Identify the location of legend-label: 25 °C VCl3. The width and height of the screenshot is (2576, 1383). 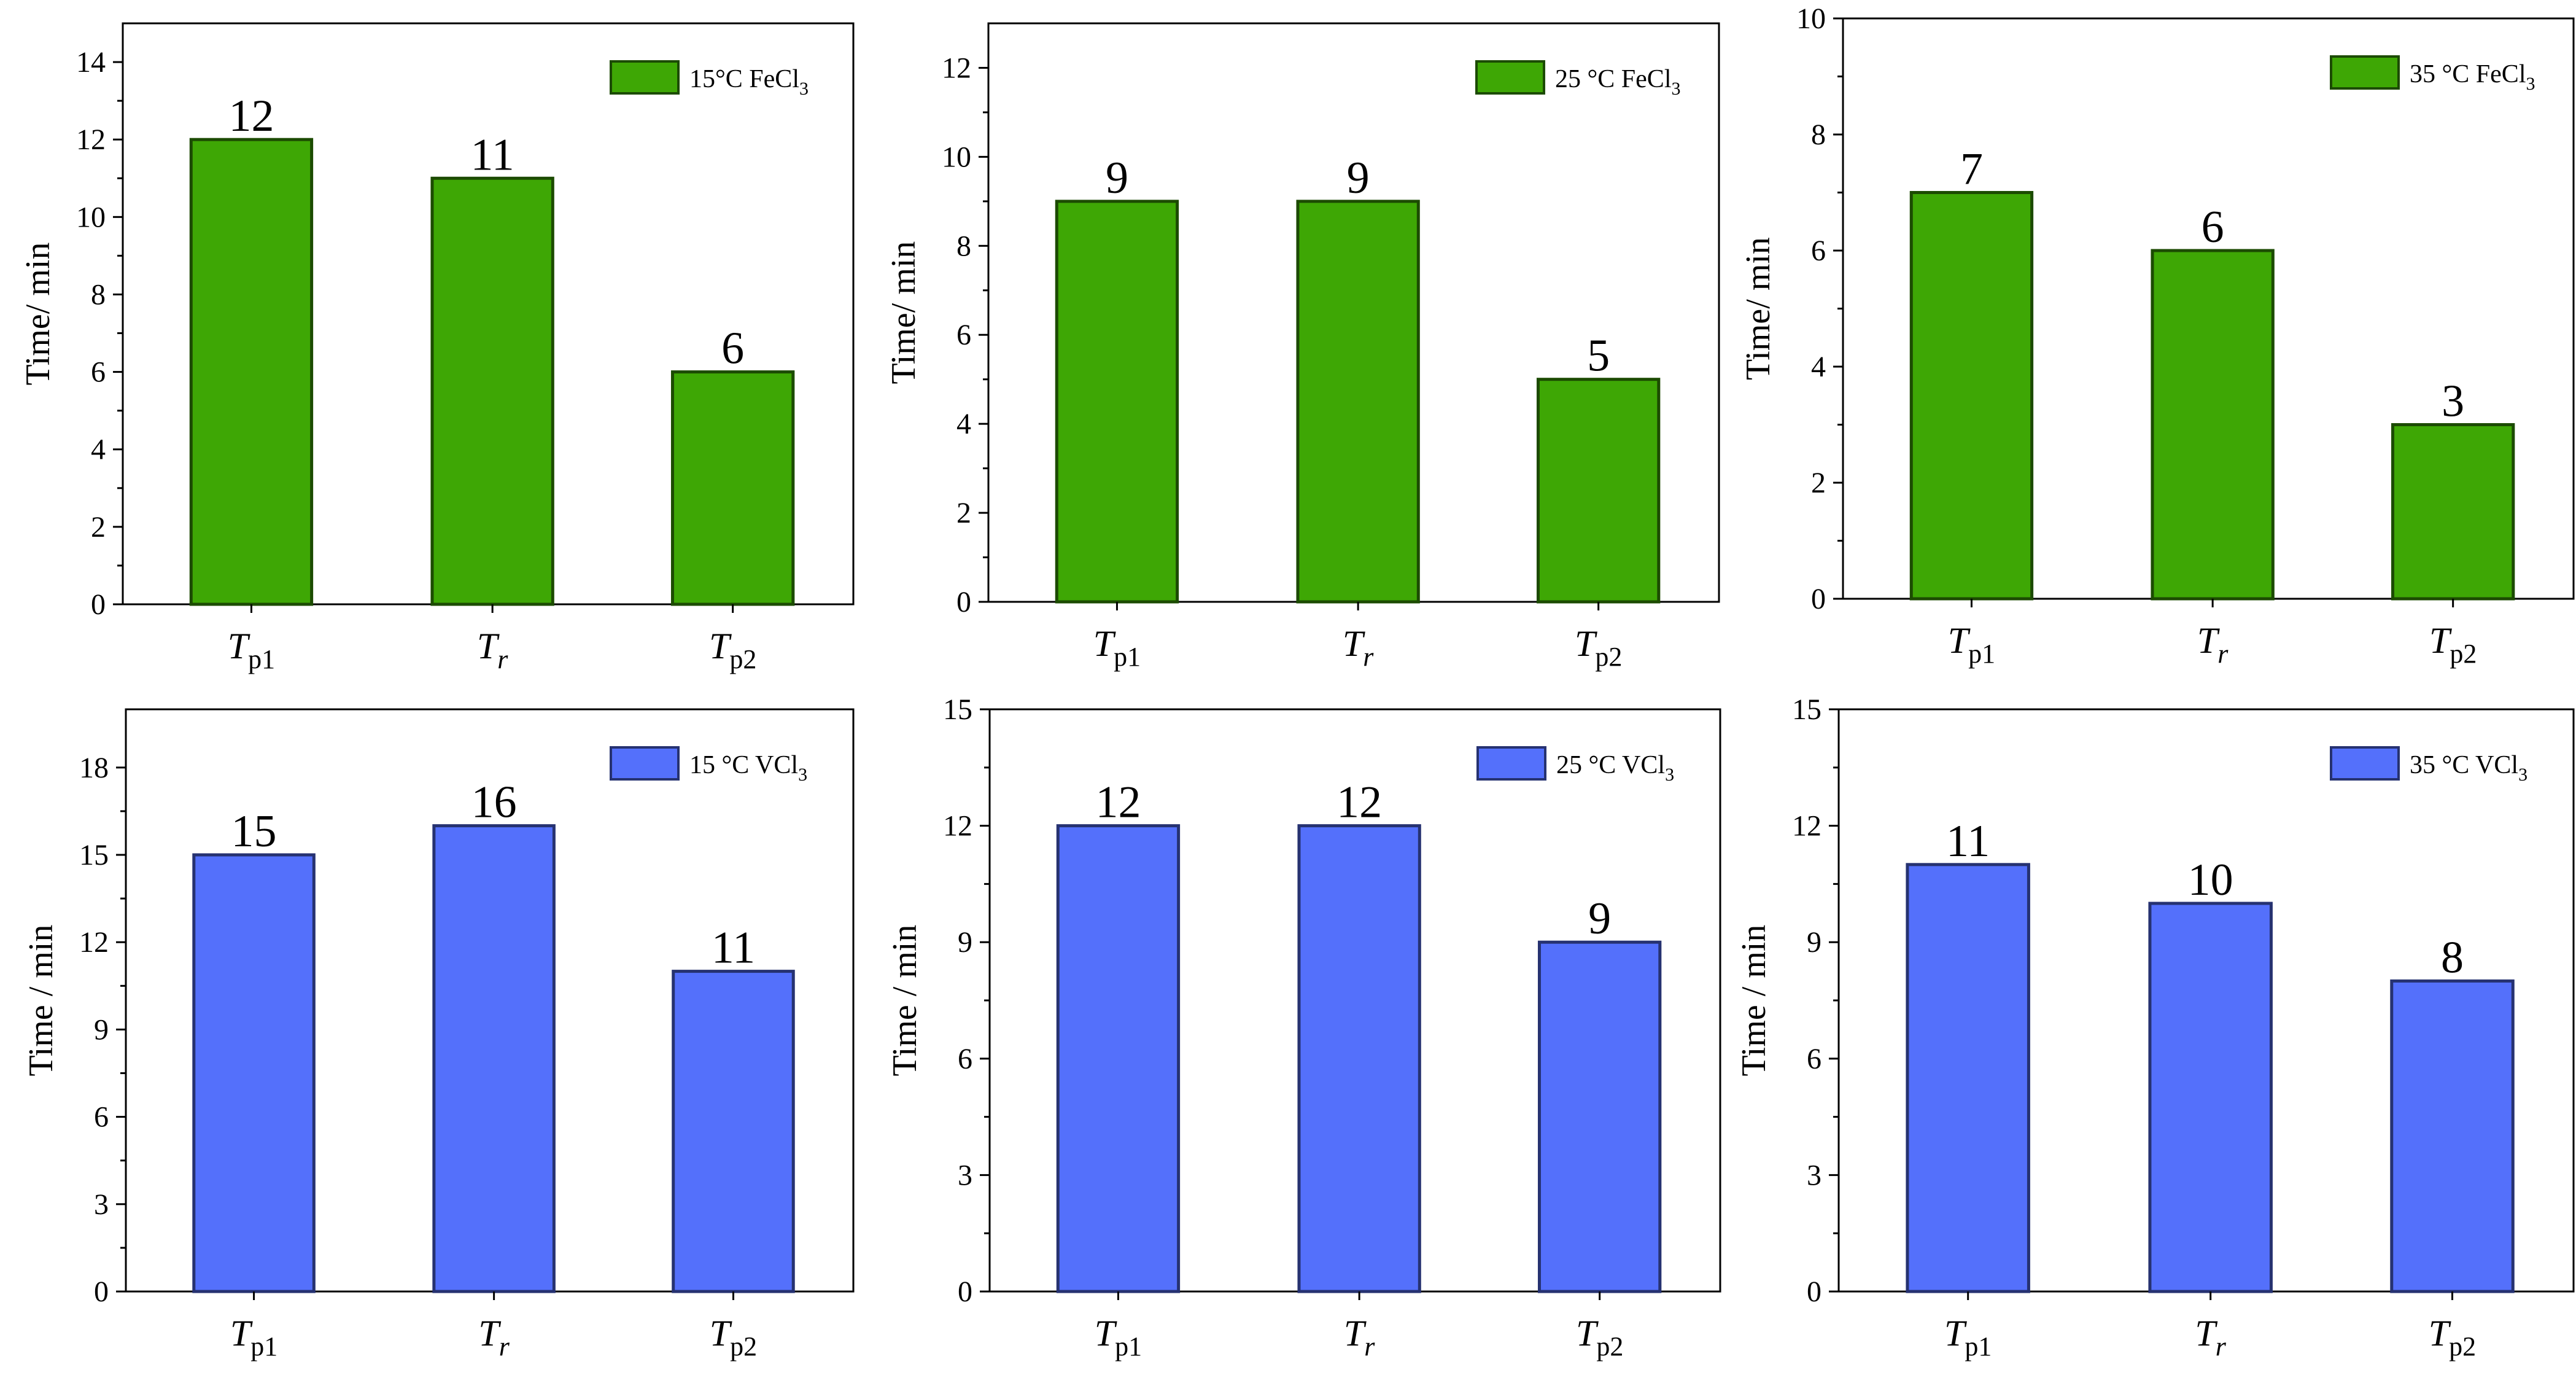
(1615, 768).